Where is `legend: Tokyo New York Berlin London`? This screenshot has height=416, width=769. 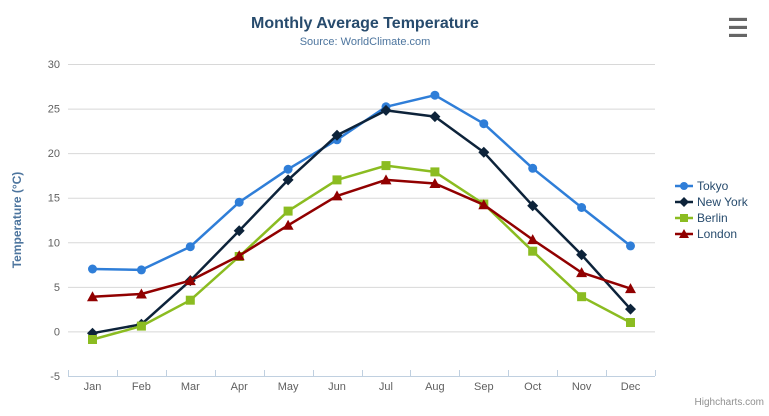
legend: Tokyo New York Berlin London is located at coordinates (711, 210).